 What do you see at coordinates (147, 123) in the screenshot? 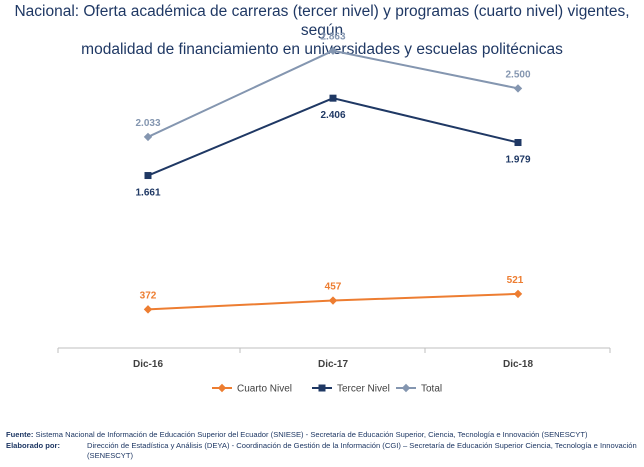
I see `data-label-total-0: 2.033` at bounding box center [147, 123].